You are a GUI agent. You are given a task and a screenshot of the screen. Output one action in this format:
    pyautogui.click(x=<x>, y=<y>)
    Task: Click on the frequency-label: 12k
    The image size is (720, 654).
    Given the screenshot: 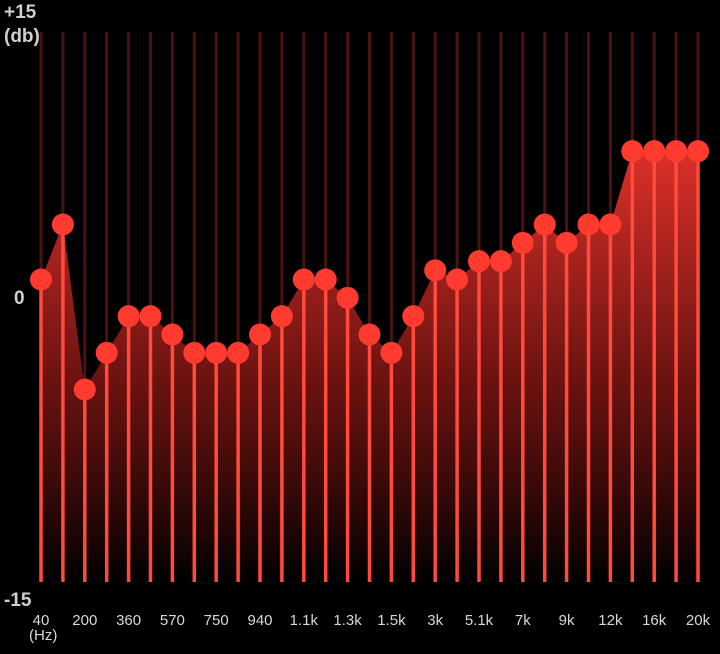 What is the action you would take?
    pyautogui.click(x=610, y=620)
    